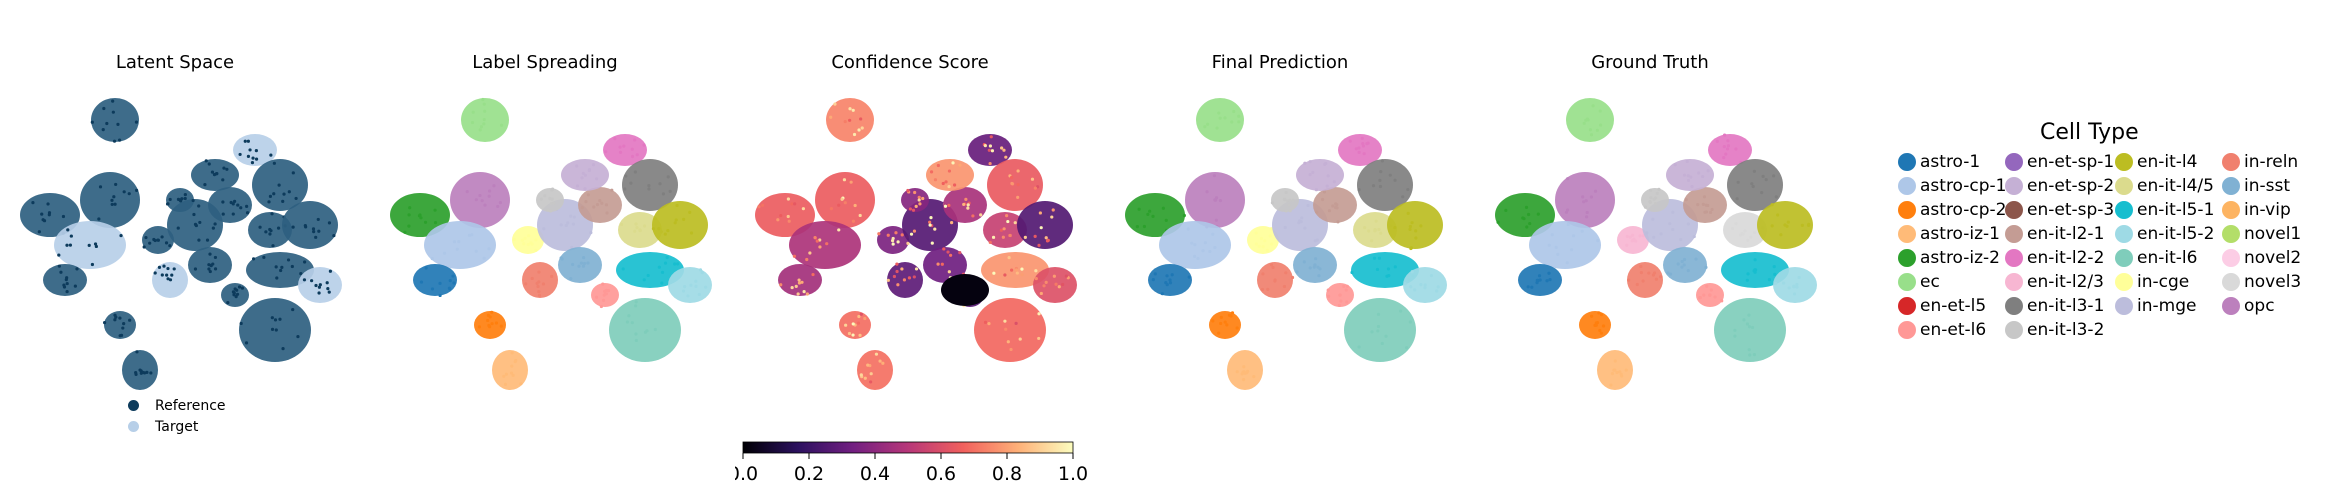  Describe the element at coordinates (2261, 210) in the screenshot. I see `legend-item: in-vip` at that location.